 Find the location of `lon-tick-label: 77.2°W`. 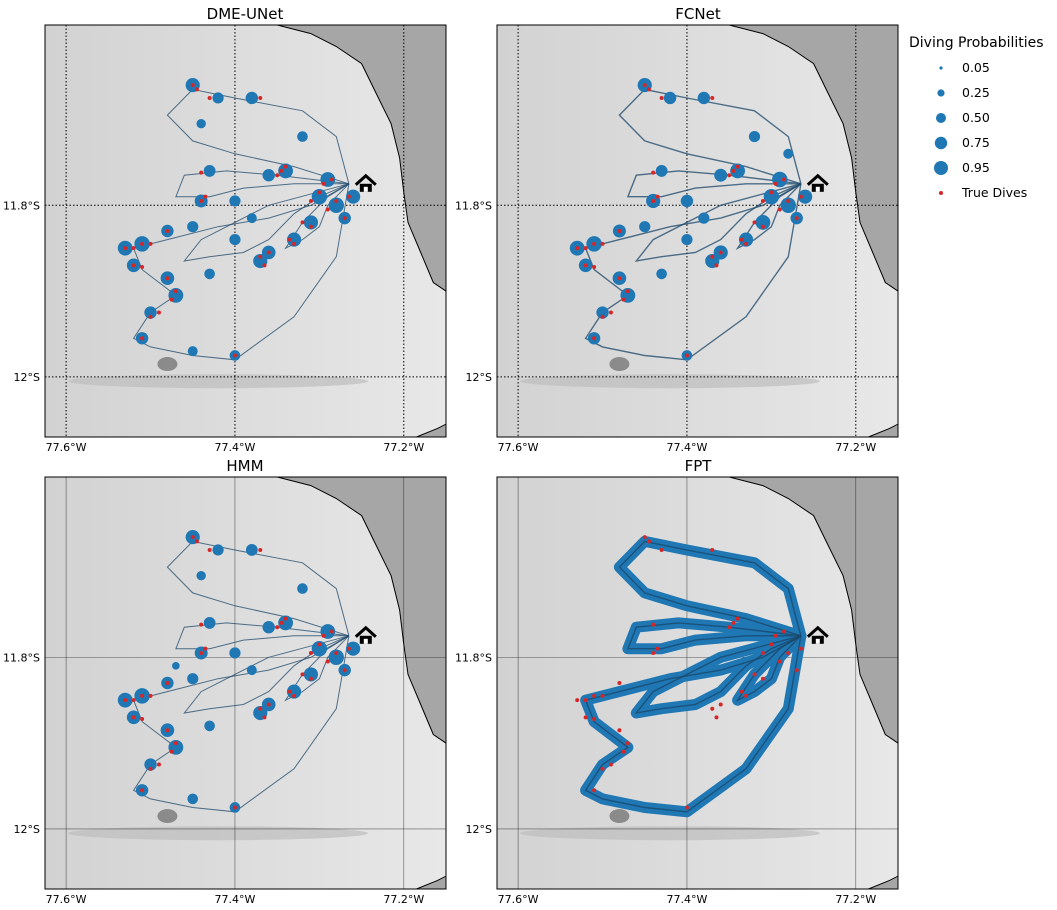

lon-tick-label: 77.2°W is located at coordinates (403, 899).